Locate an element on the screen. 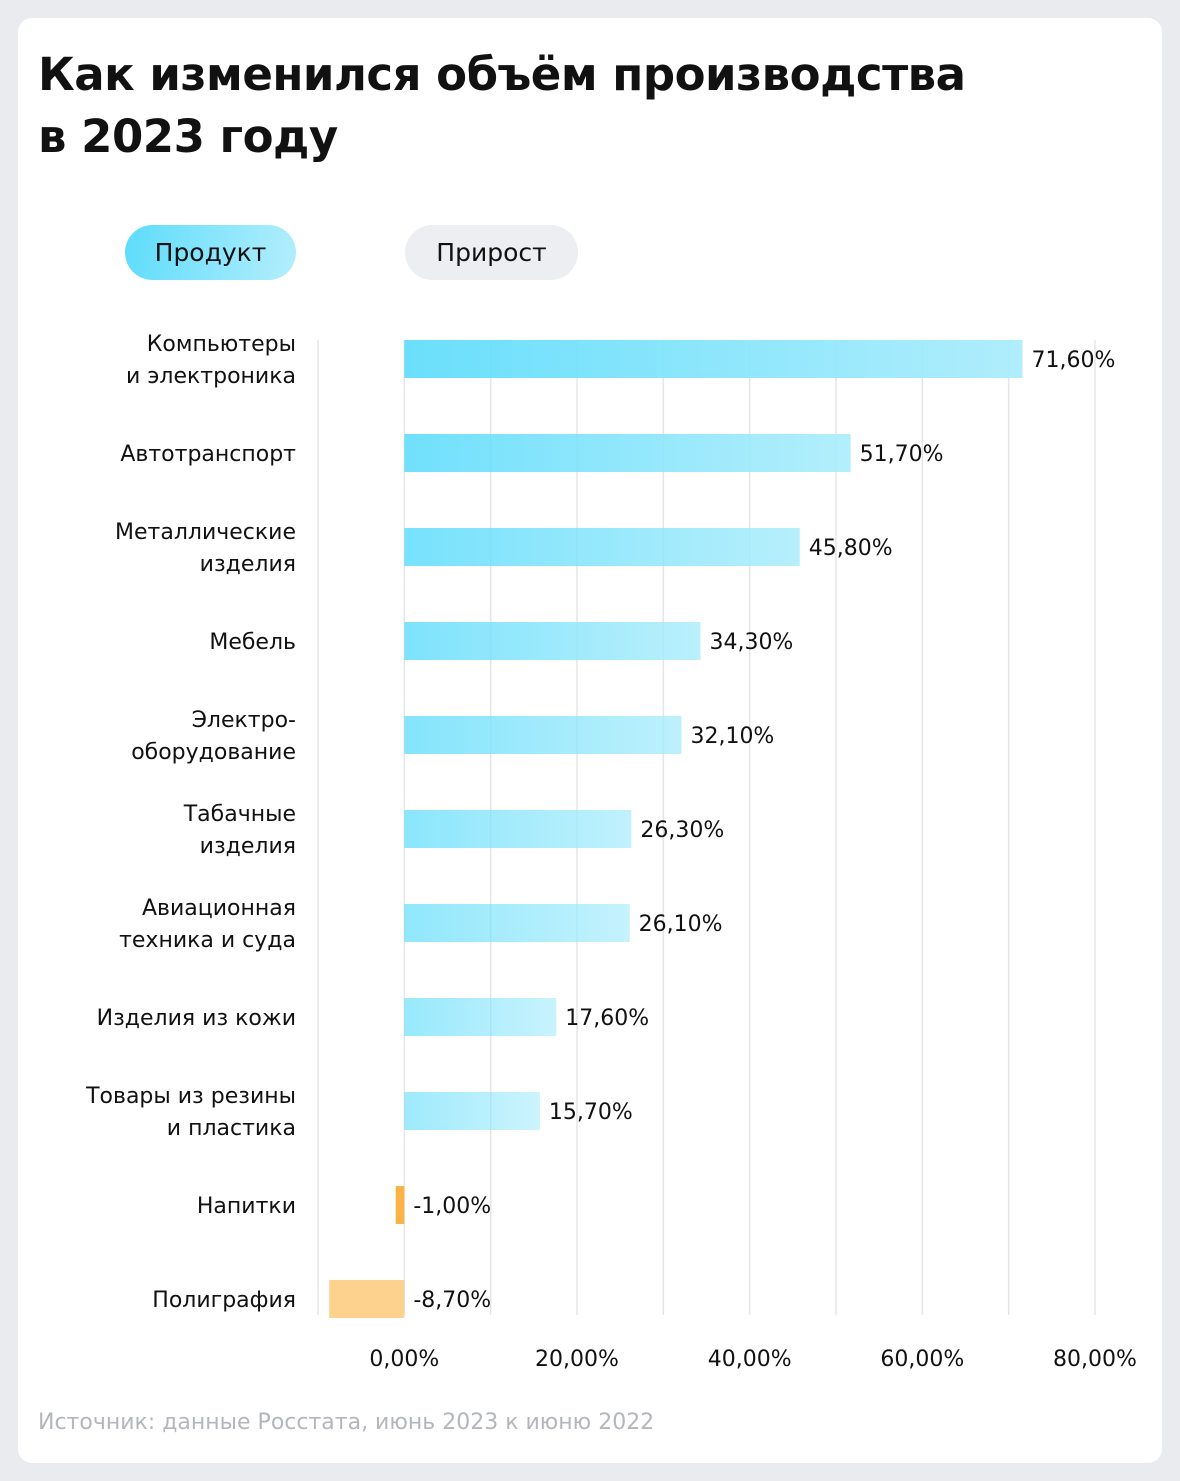 The height and width of the screenshot is (1481, 1180). tab-growth: Прирост is located at coordinates (491, 252).